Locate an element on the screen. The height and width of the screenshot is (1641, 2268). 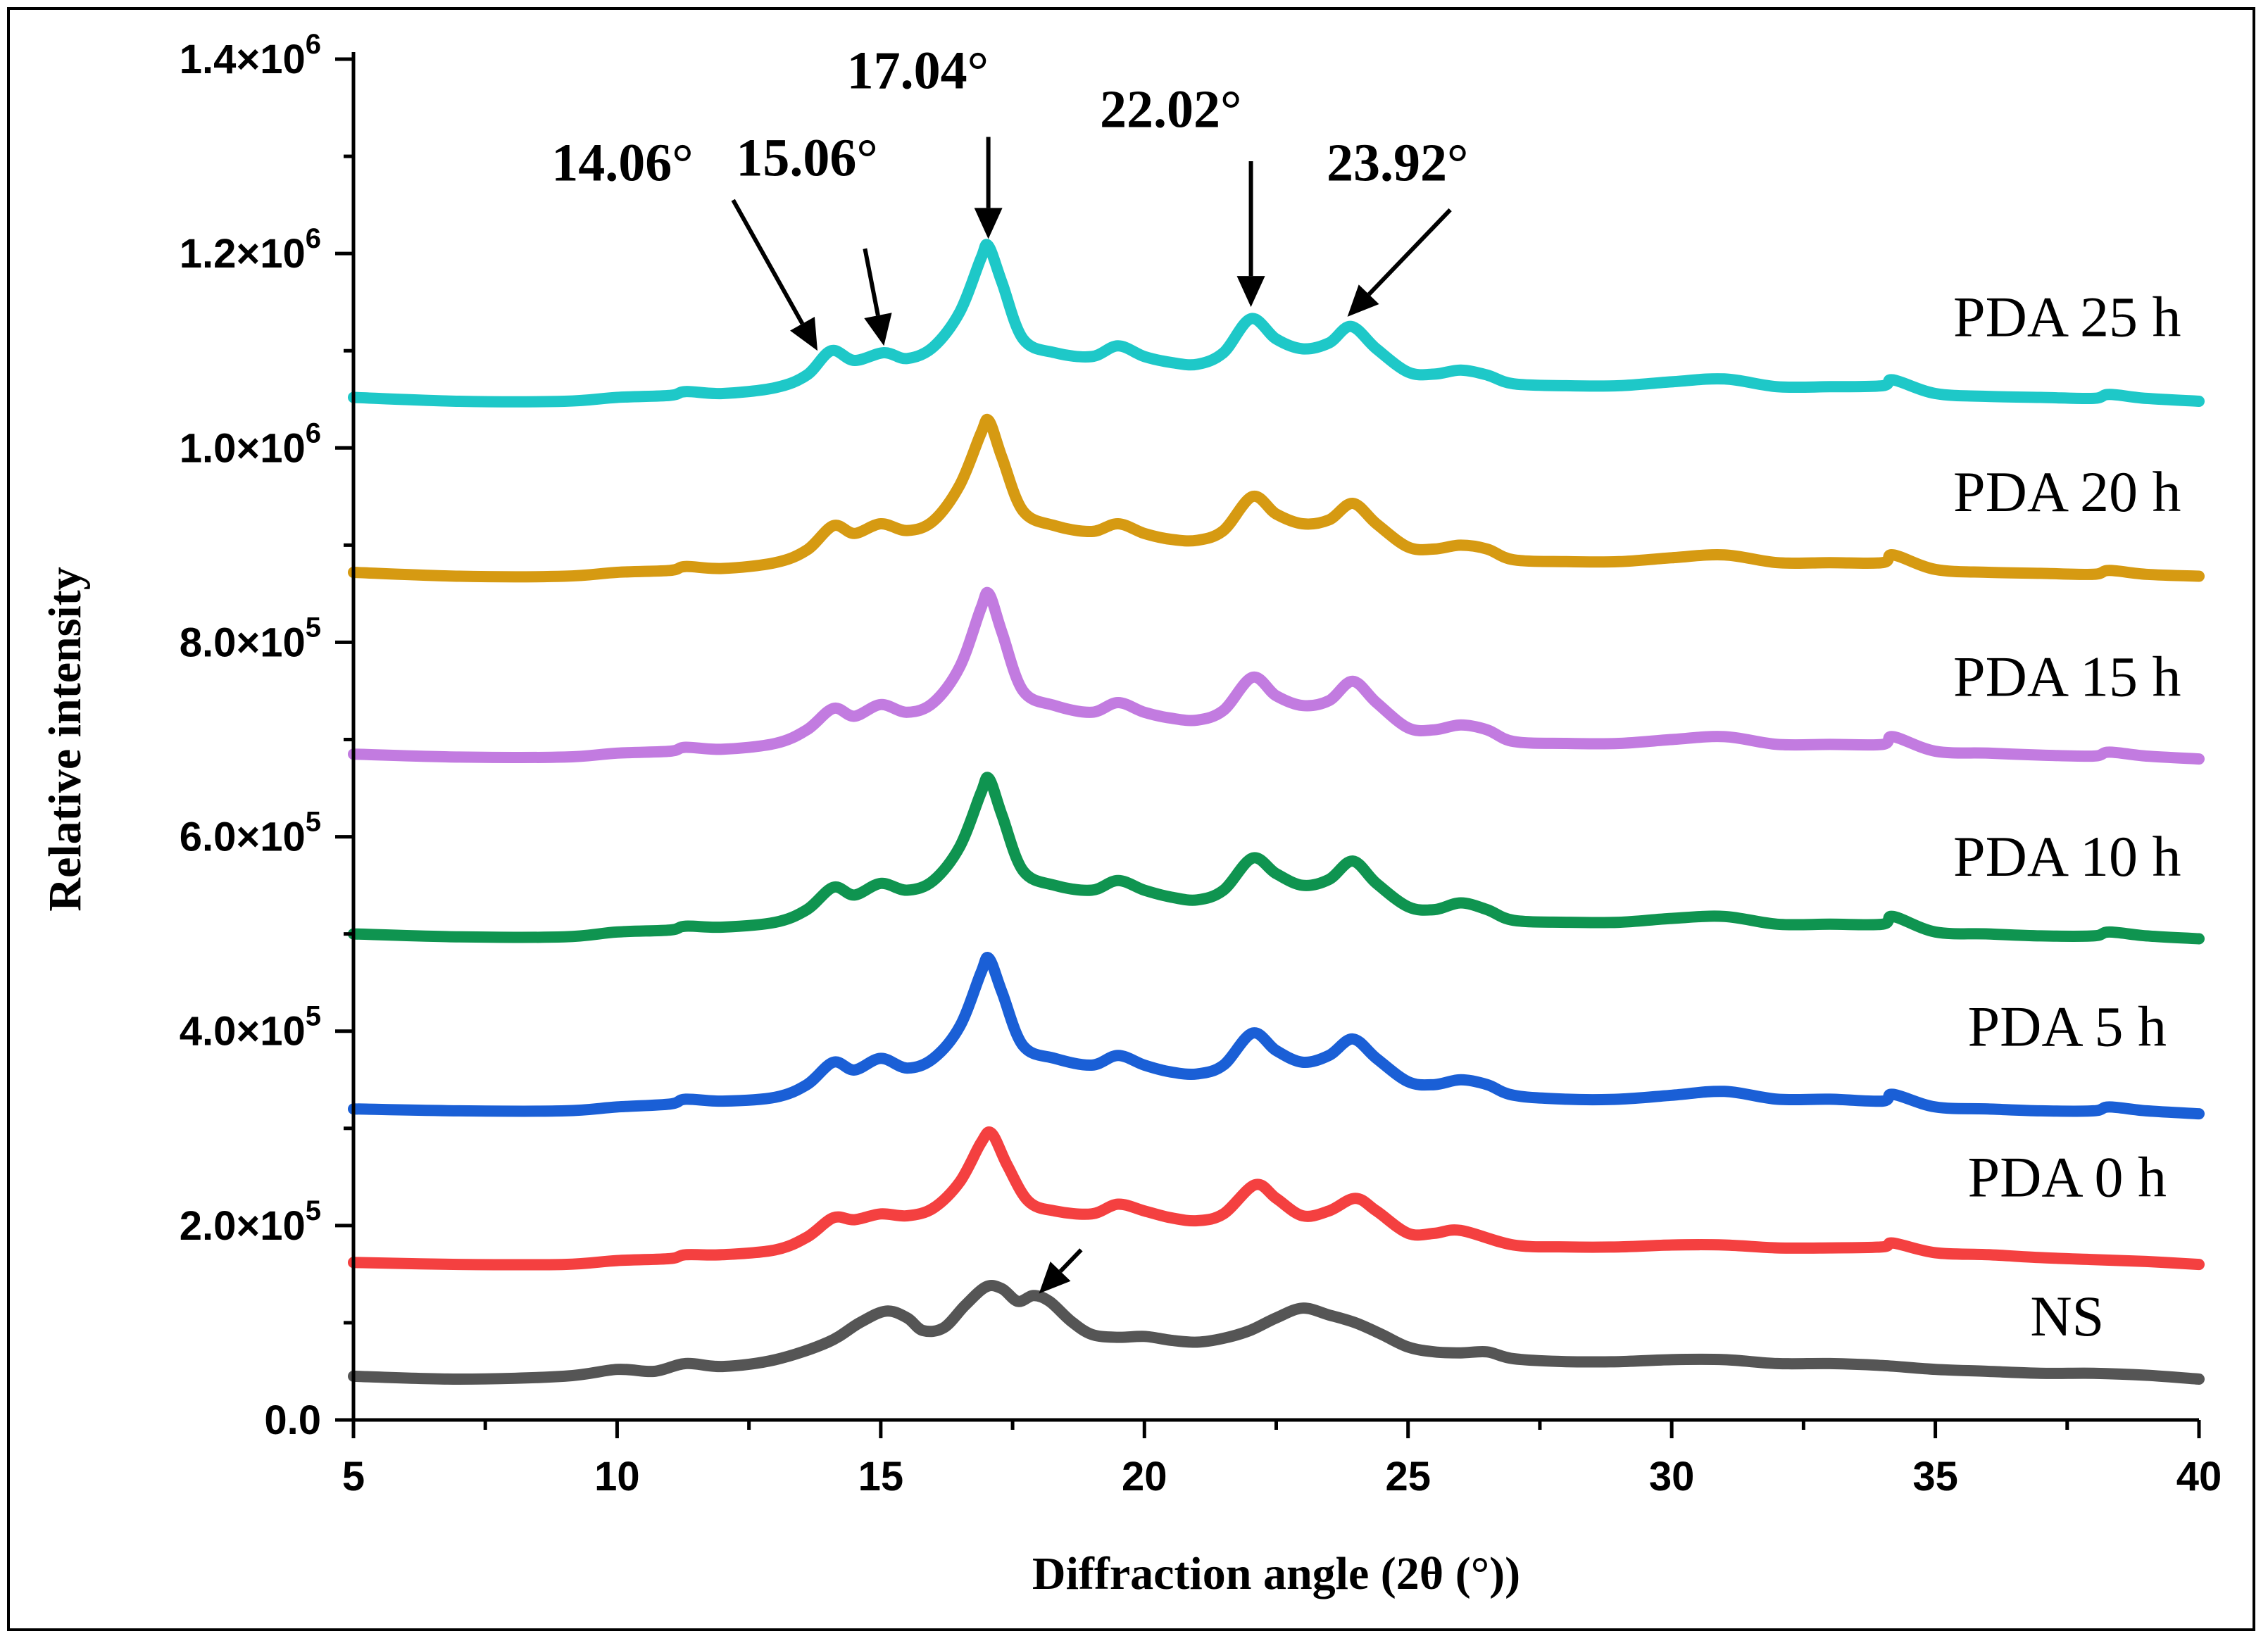
y-tick-label: 4.0×10⁵ is located at coordinates (250, 1028).